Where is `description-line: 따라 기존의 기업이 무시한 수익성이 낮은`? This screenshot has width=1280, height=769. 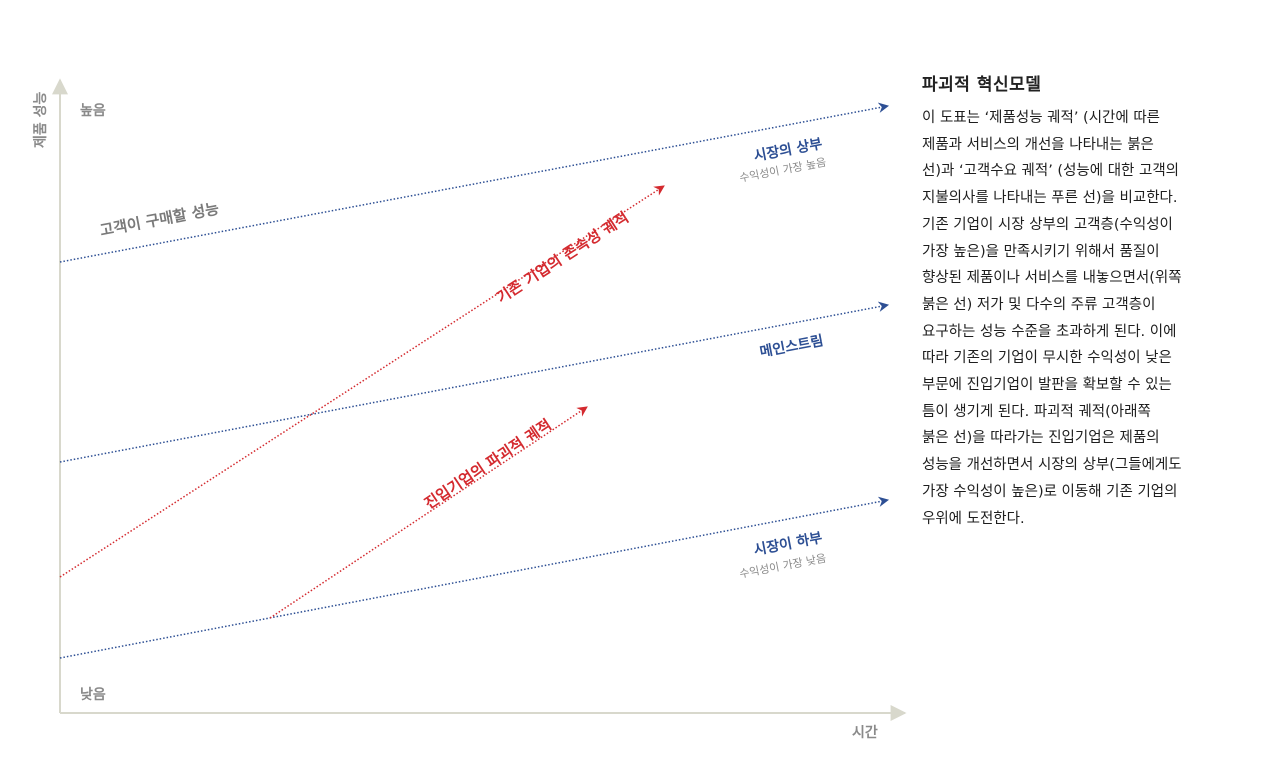 description-line: 따라 기존의 기업이 무시한 수익성이 낮은 is located at coordinates (1047, 358).